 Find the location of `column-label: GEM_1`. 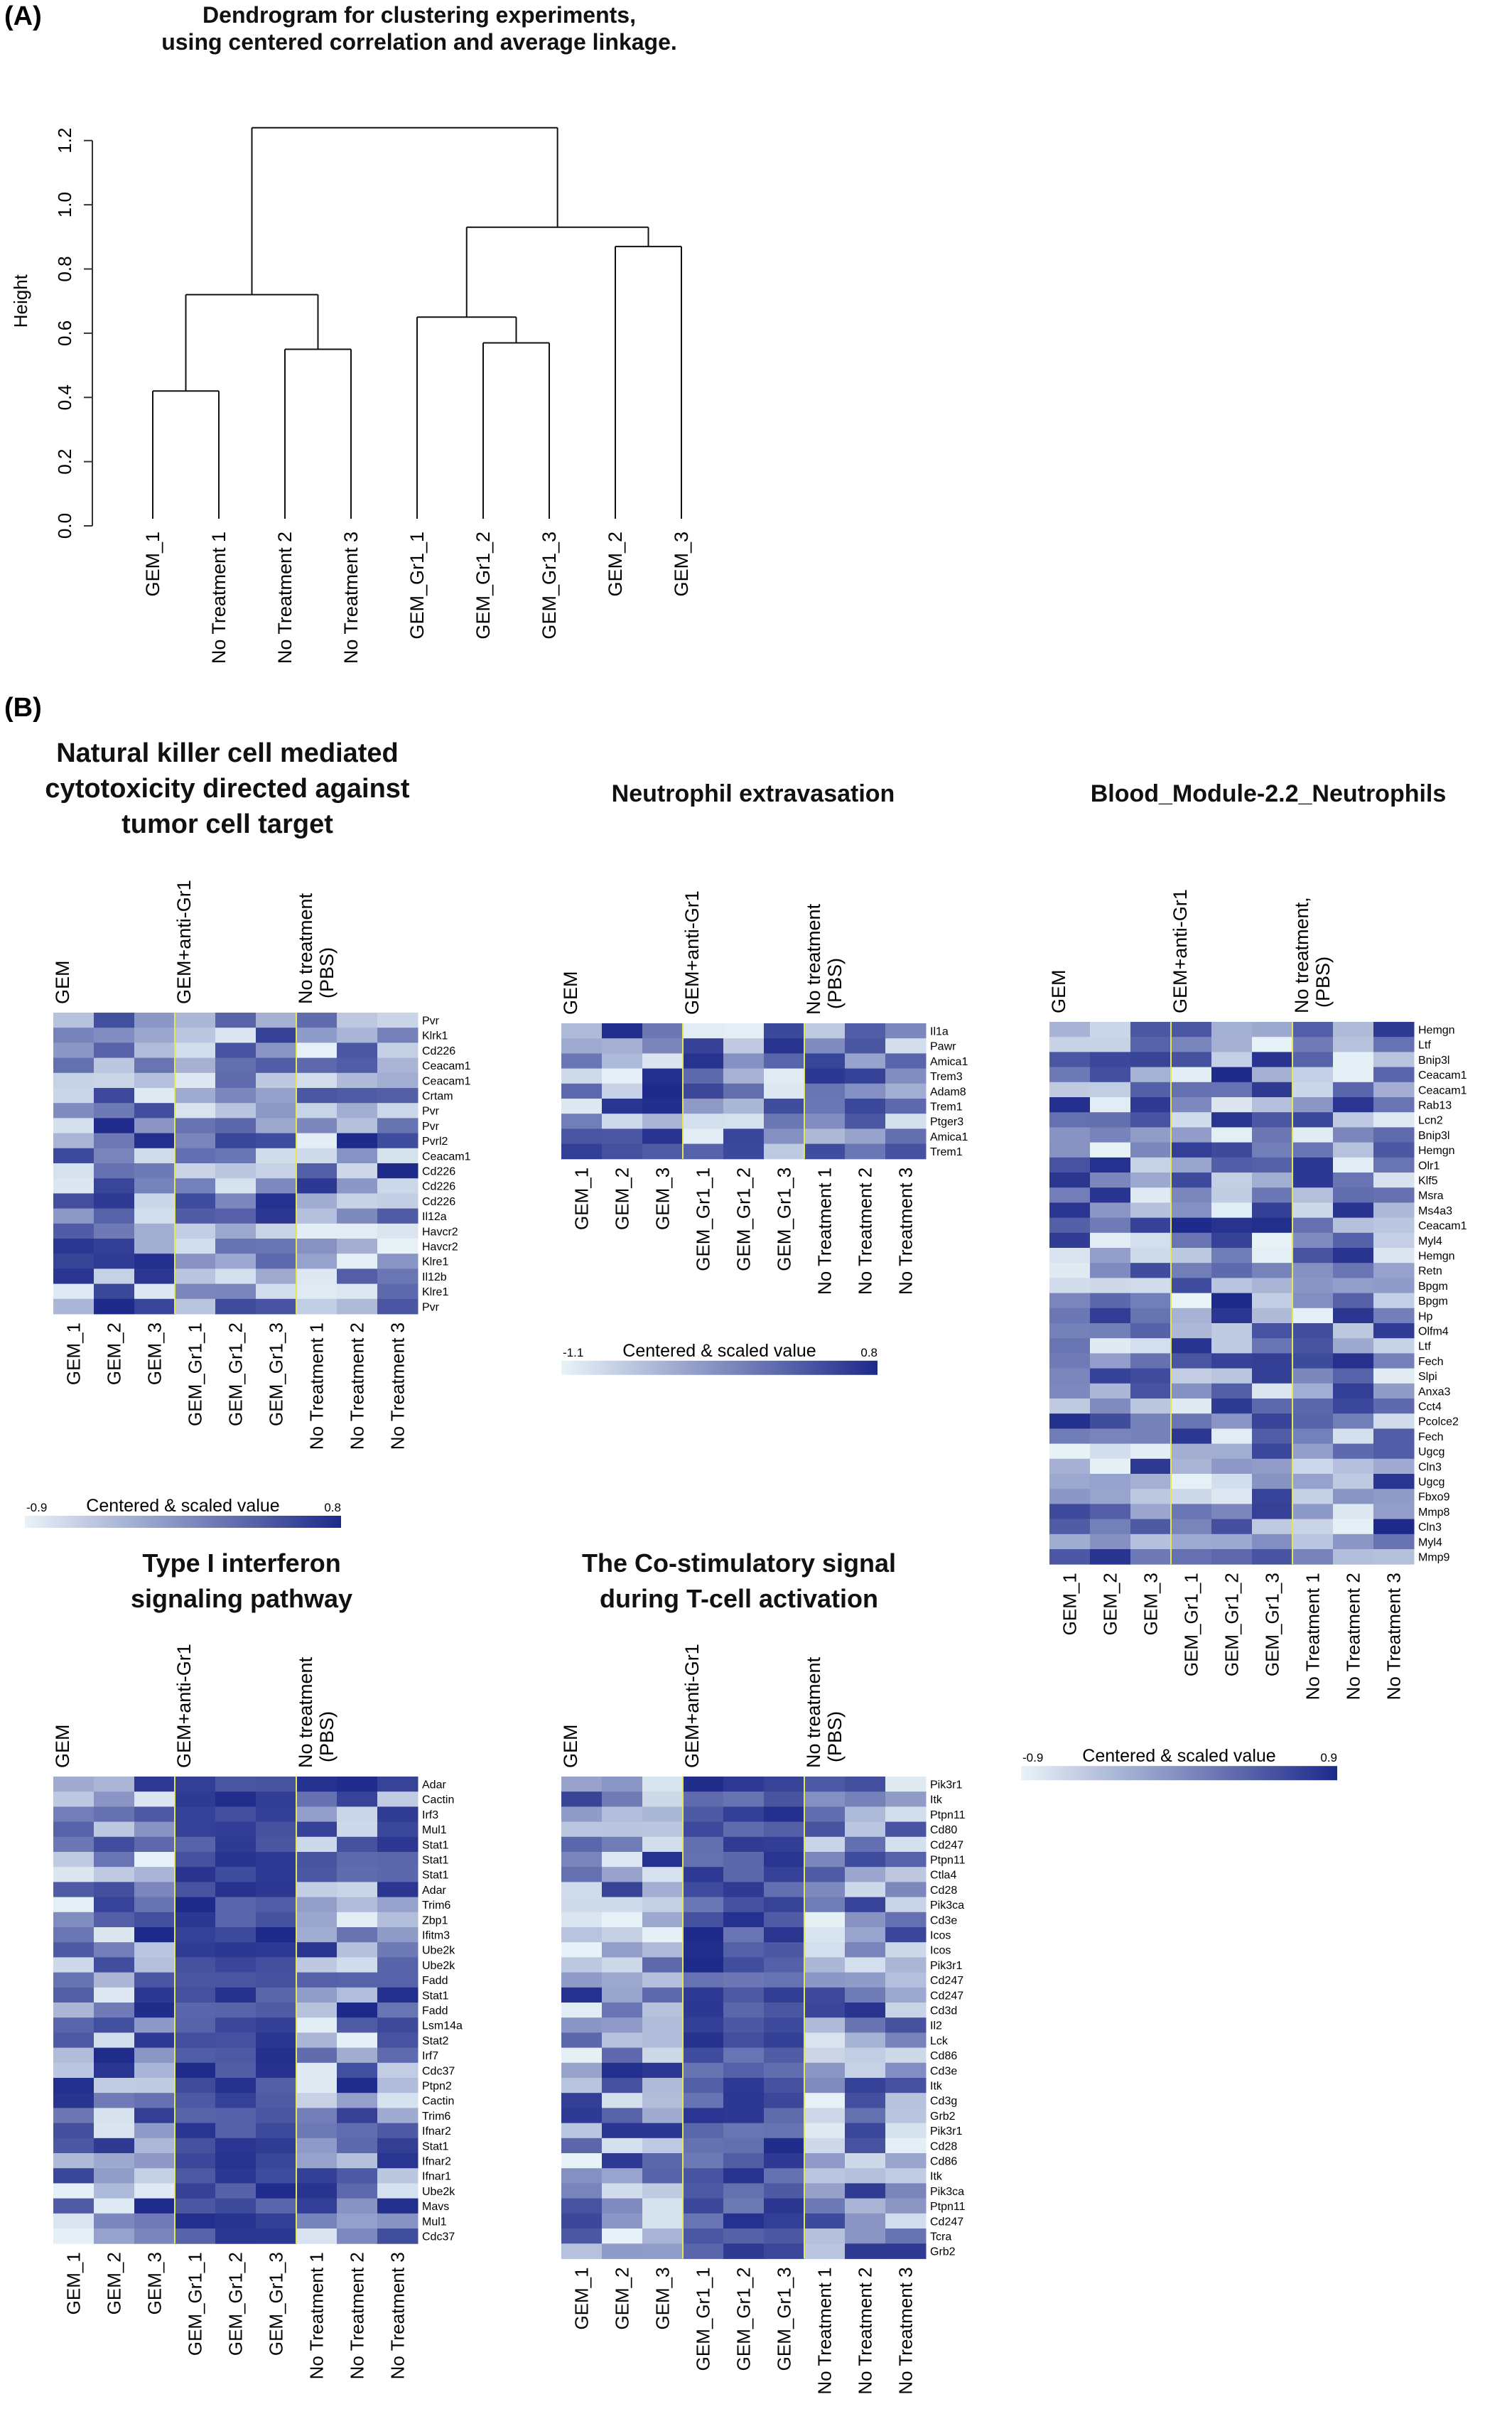

column-label: GEM_1 is located at coordinates (74, 2283).